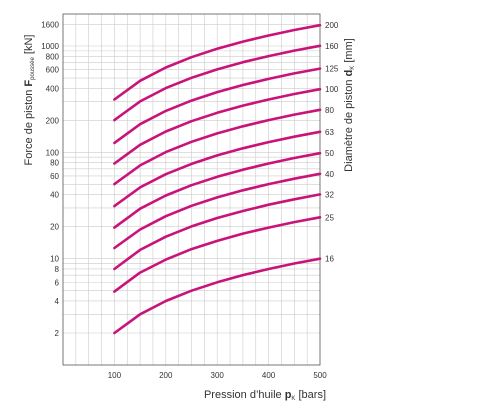  What do you see at coordinates (54, 259) in the screenshot?
I see `y-tick-label: 10` at bounding box center [54, 259].